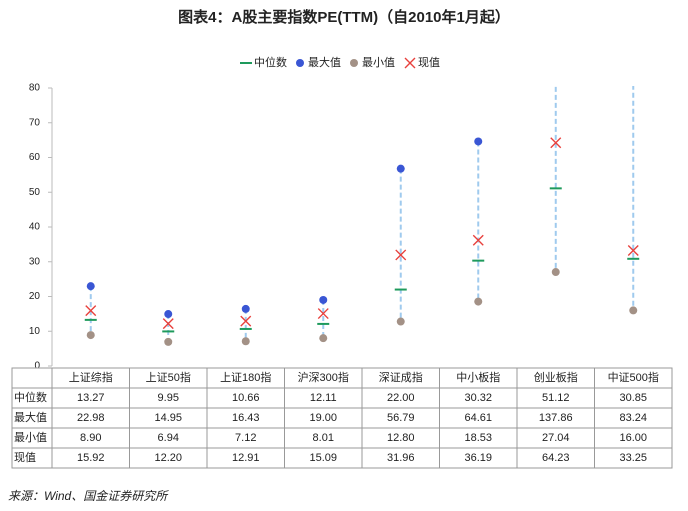  Describe the element at coordinates (168, 377) in the screenshot. I see `column-header: 上证50指` at that location.